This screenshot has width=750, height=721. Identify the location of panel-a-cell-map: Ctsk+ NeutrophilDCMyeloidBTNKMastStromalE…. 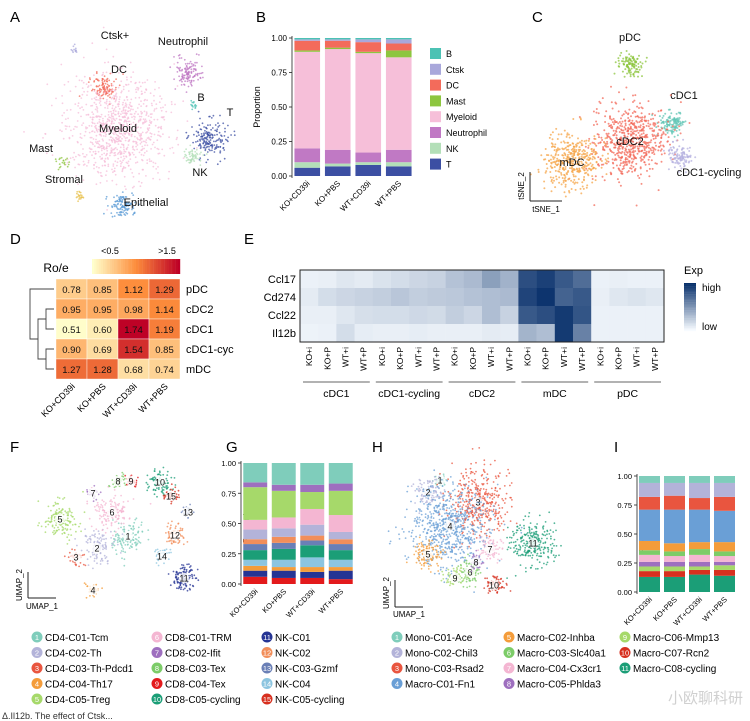
(129, 122).